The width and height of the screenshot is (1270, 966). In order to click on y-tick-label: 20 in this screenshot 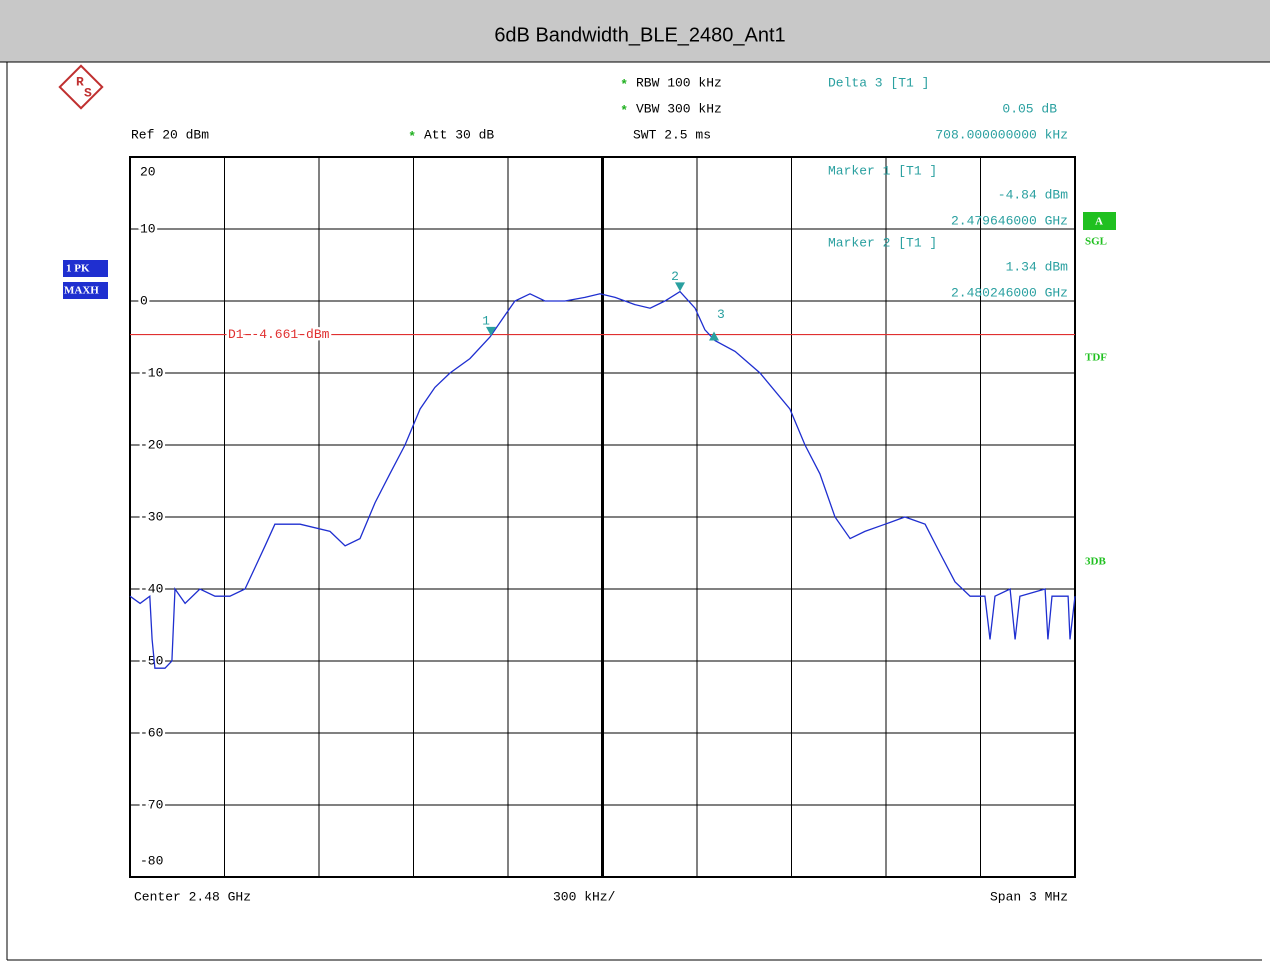, I will do `click(148, 171)`.